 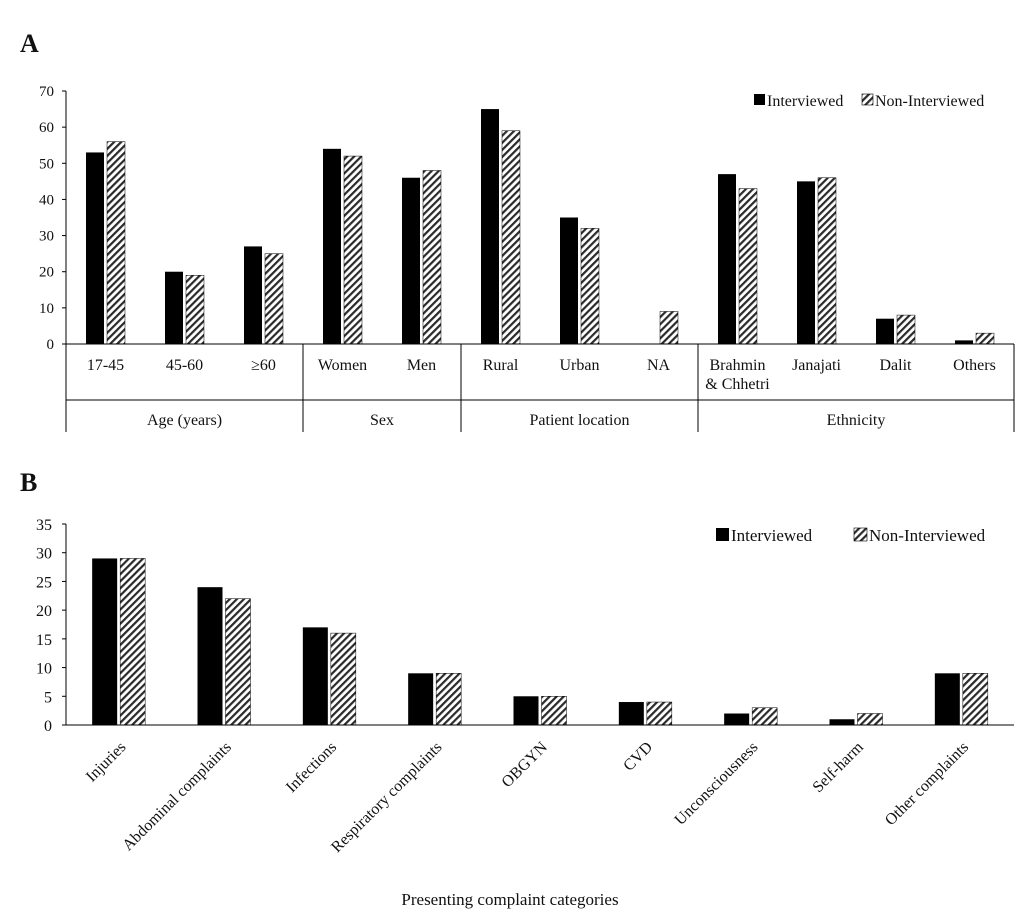 What do you see at coordinates (927, 784) in the screenshot?
I see `x-tick-label: Other complaints` at bounding box center [927, 784].